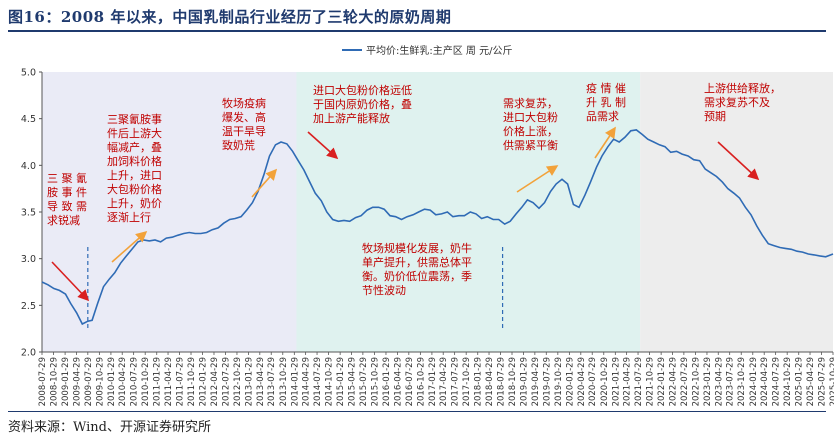 The image size is (834, 444). I want to click on arrow-up-2019, so click(537, 179).